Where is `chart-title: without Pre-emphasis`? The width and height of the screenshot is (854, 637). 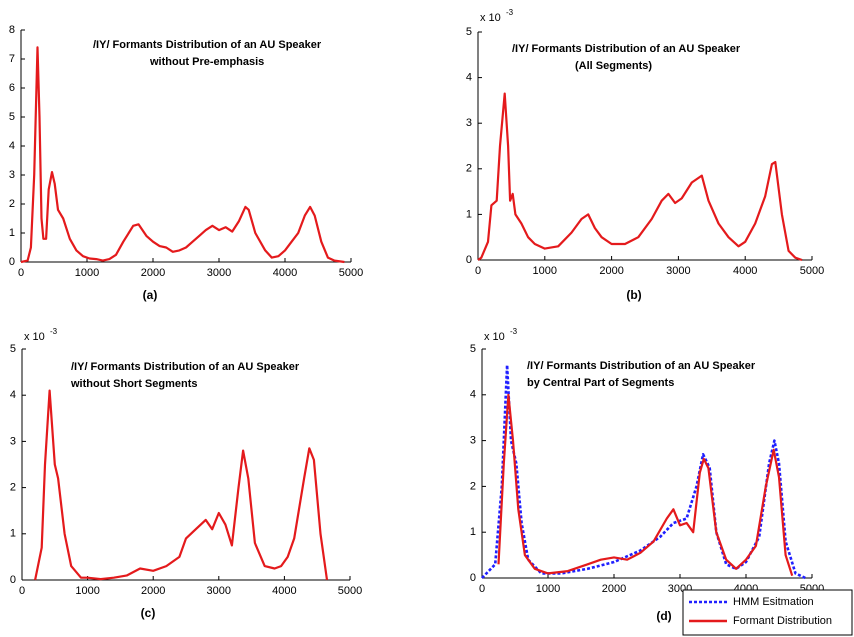
chart-title: without Pre-emphasis is located at coordinates (206, 62).